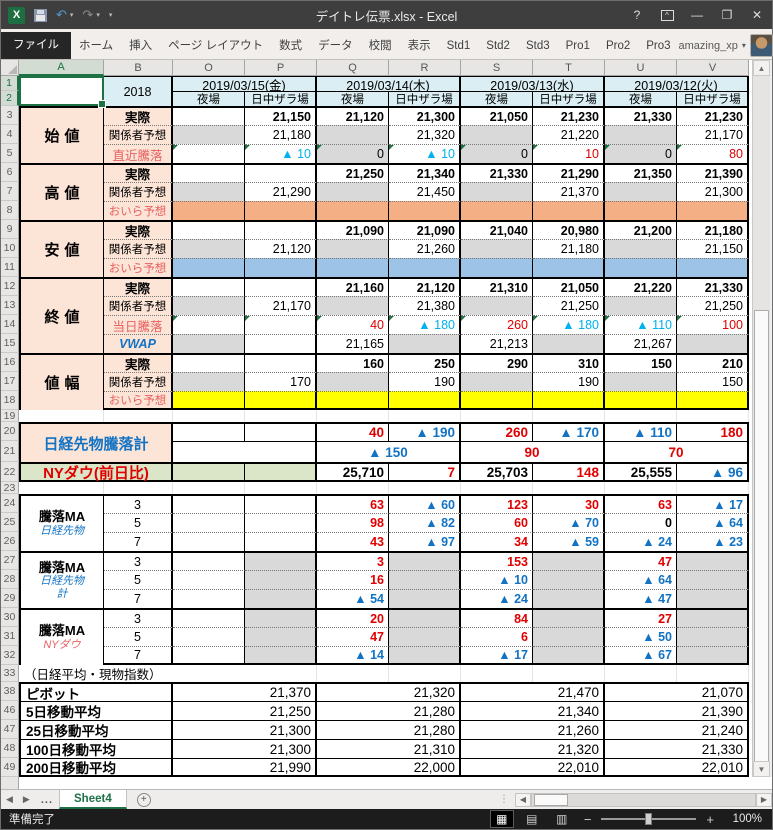  Describe the element at coordinates (425, 248) in the screenshot. I see `cell: 21,260` at that location.